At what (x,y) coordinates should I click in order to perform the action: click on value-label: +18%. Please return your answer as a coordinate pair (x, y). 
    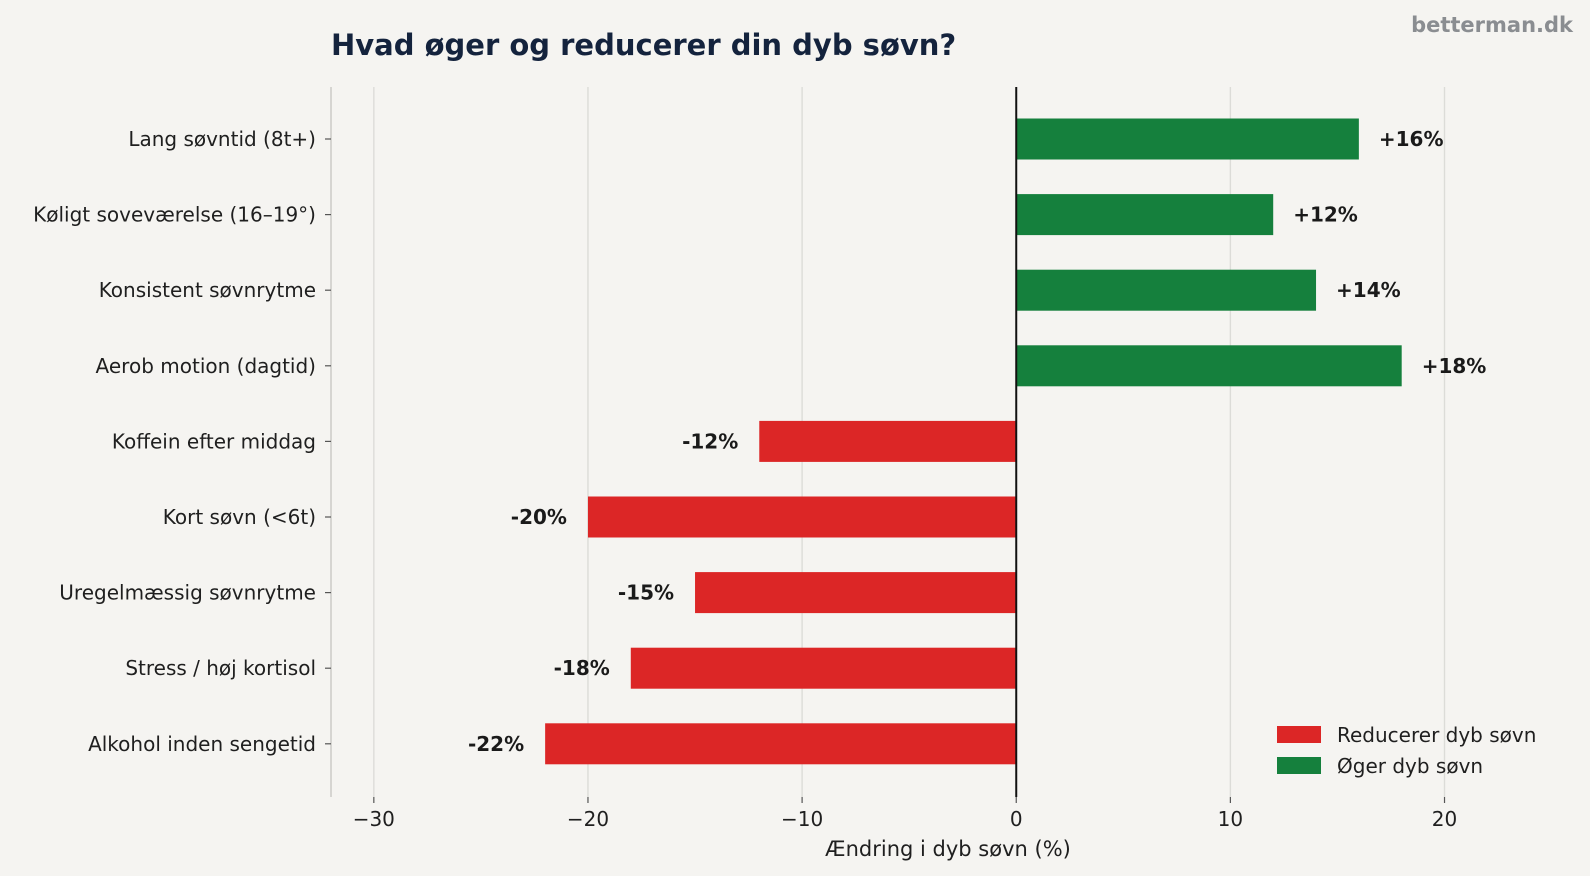
    Looking at the image, I should click on (1454, 366).